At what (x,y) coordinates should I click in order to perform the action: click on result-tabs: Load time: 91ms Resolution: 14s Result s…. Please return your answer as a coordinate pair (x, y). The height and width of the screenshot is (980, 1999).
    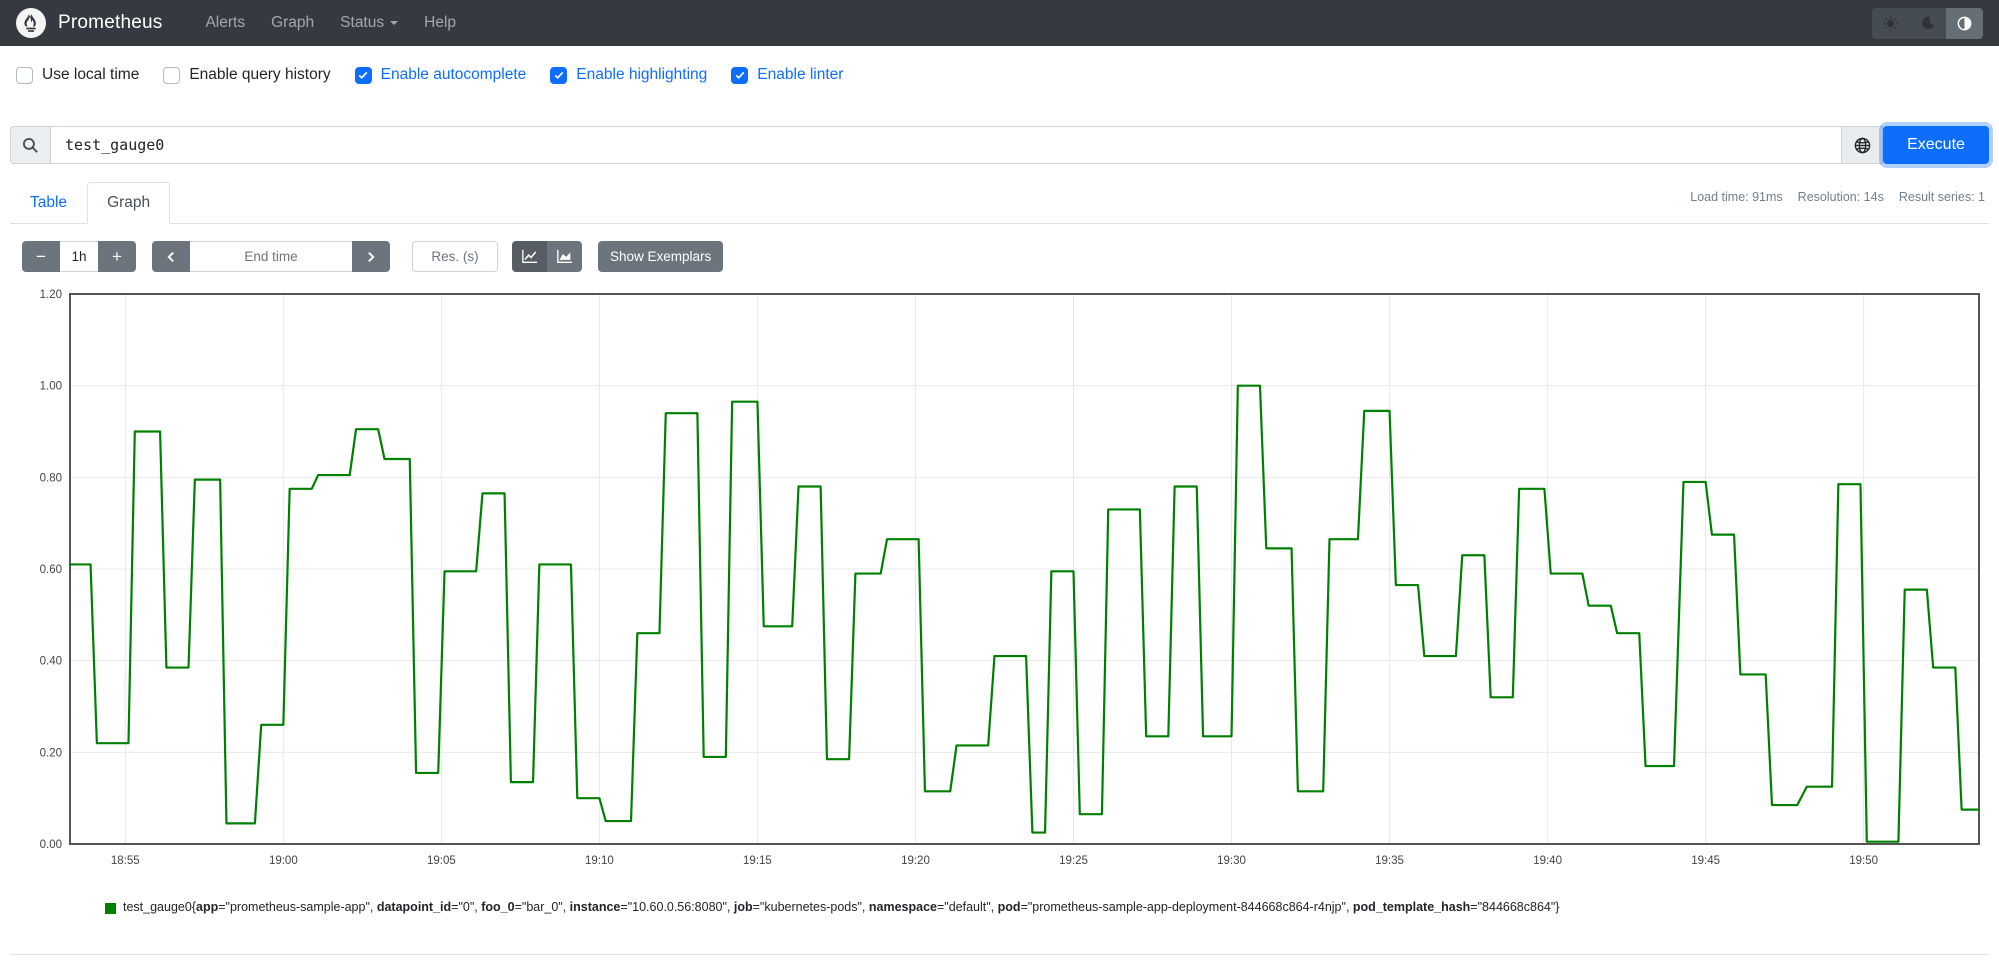
    Looking at the image, I should click on (999, 203).